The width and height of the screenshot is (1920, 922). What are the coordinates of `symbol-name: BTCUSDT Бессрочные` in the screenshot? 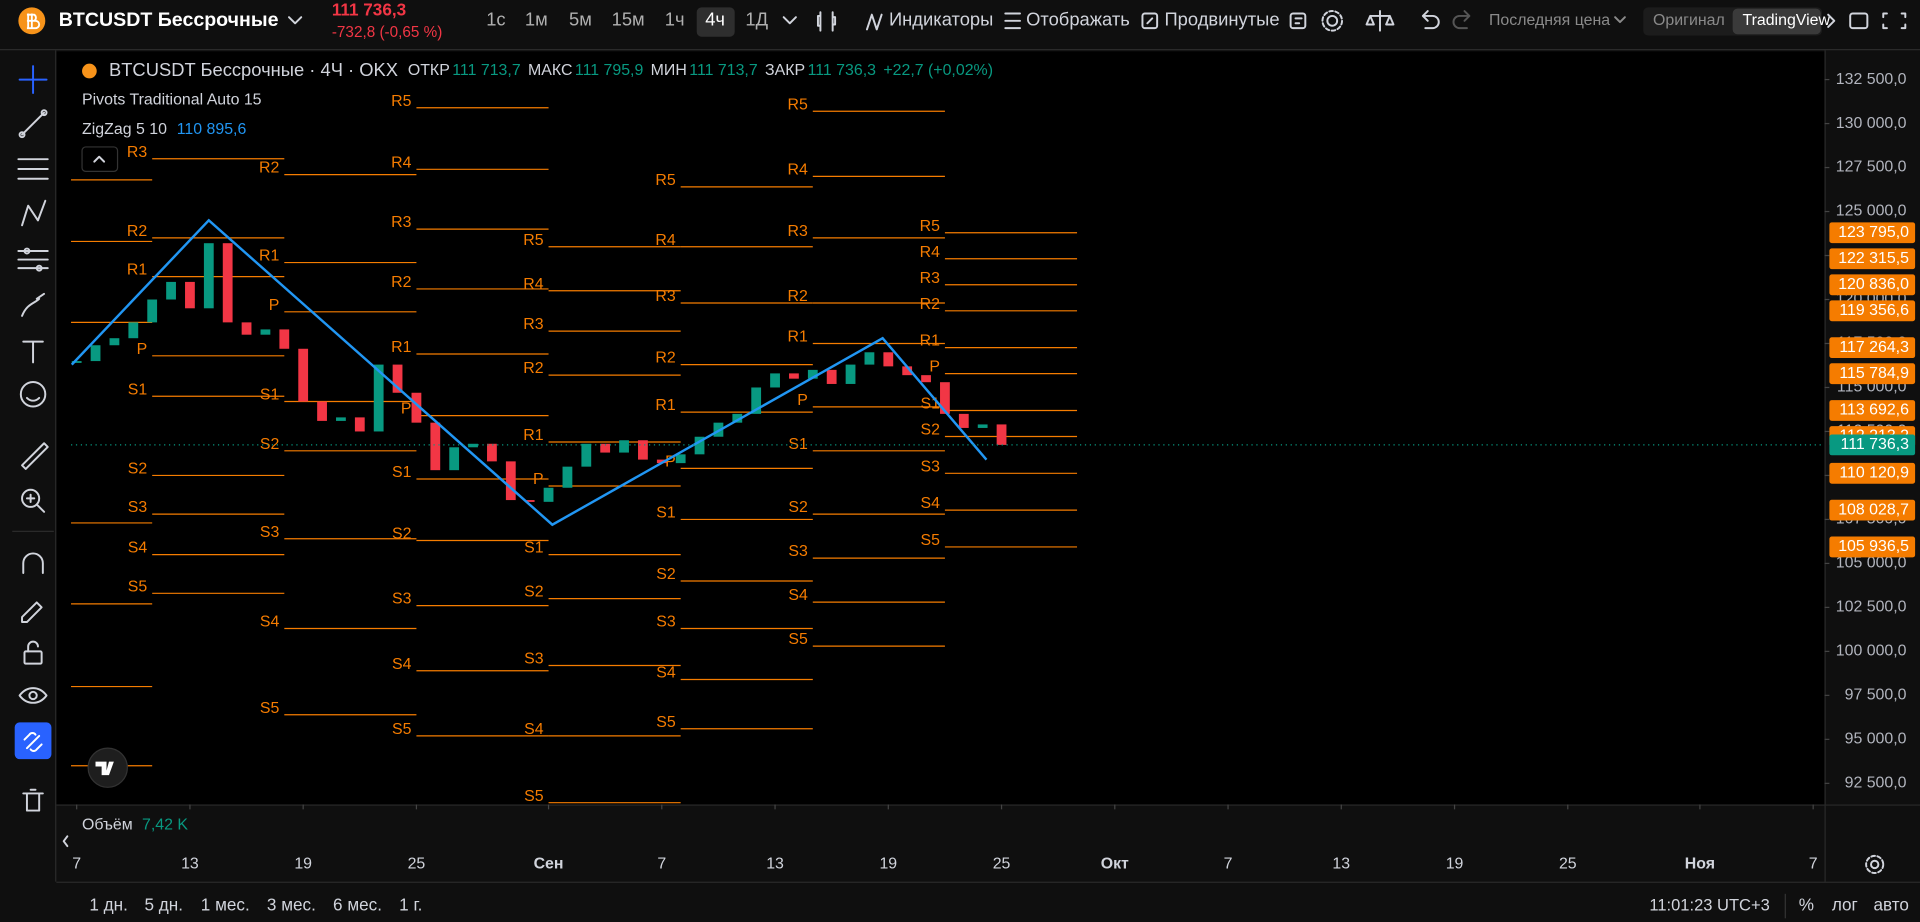 It's located at (169, 20).